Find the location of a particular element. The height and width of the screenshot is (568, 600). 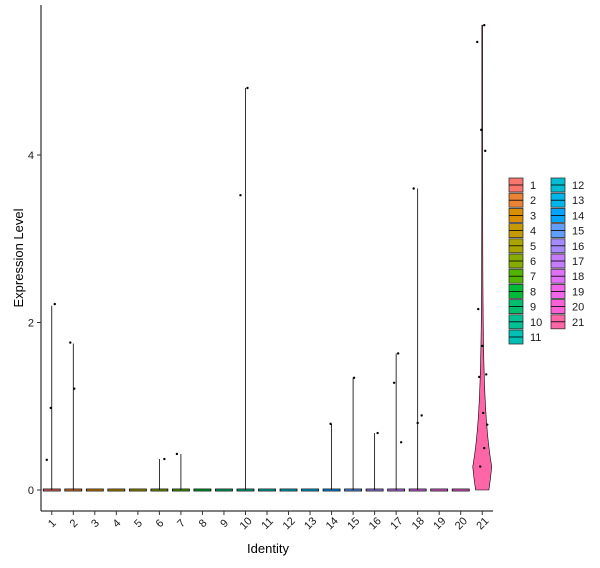

legend-label: 3 is located at coordinates (533, 216).